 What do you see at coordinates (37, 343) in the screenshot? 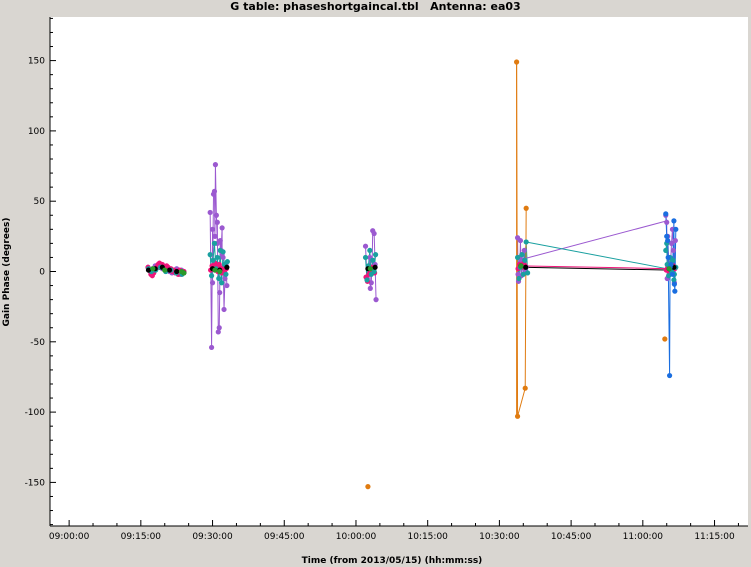
I see `y-tick-label: -50` at bounding box center [37, 343].